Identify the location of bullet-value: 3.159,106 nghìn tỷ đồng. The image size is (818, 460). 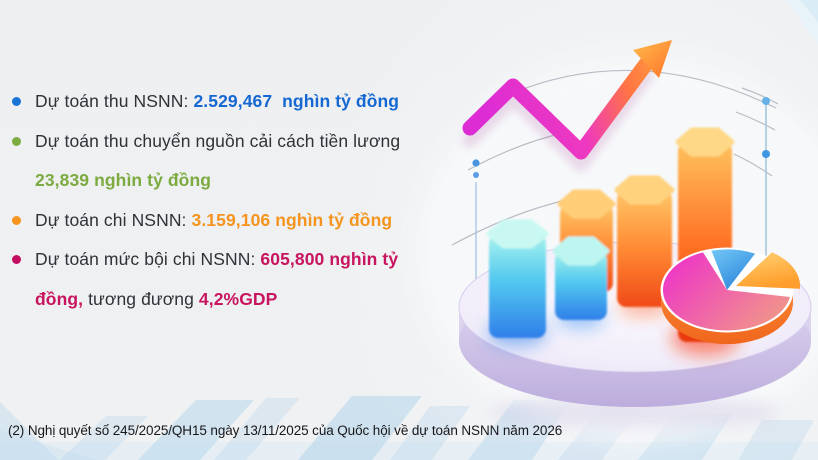
(292, 219).